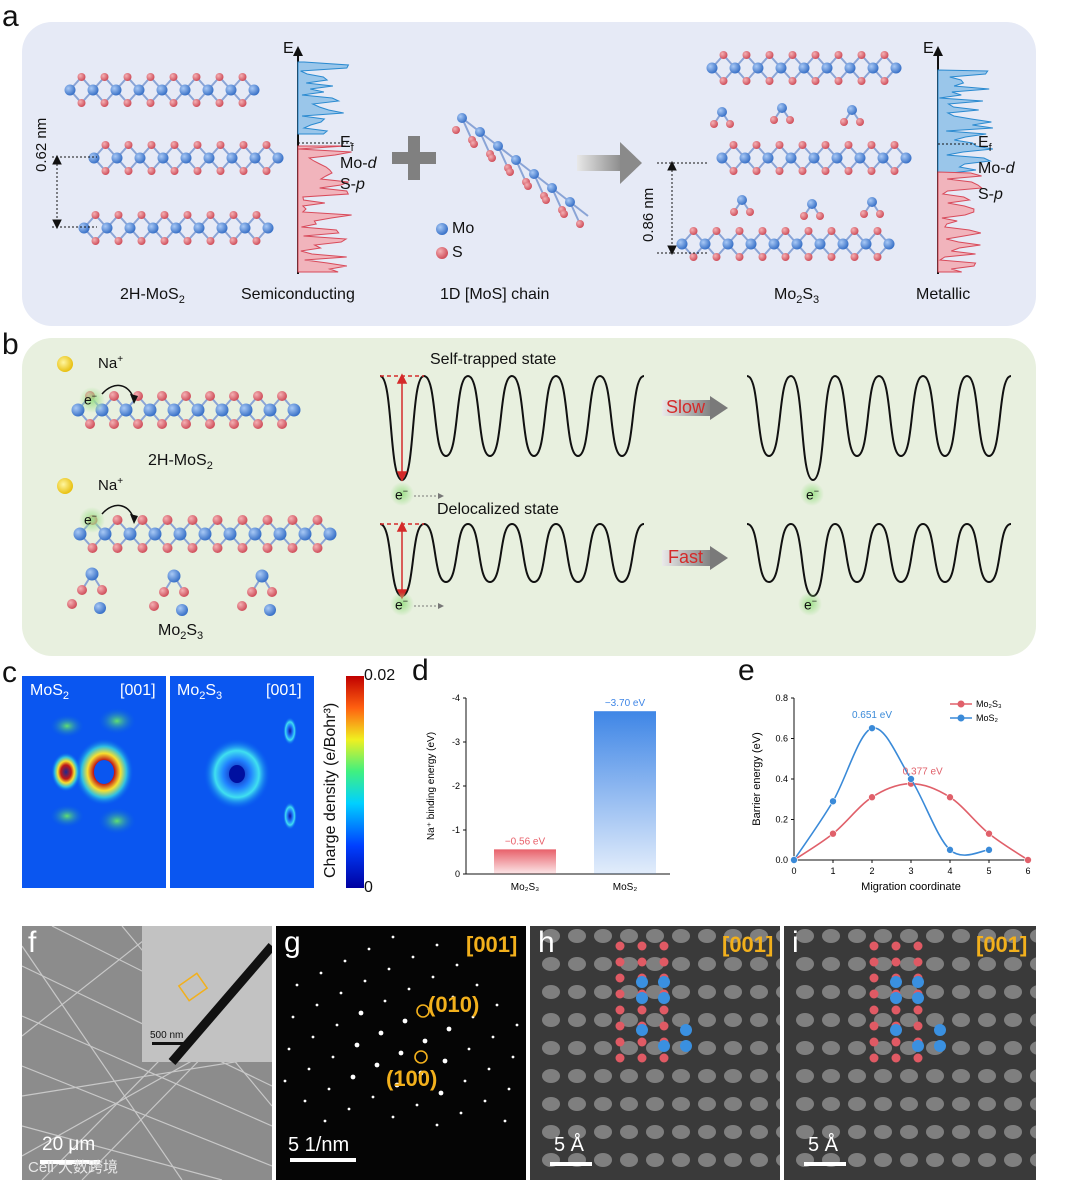 The width and height of the screenshot is (1080, 1180). Describe the element at coordinates (380, 675) in the screenshot. I see `colorbar-max: 0.02` at that location.